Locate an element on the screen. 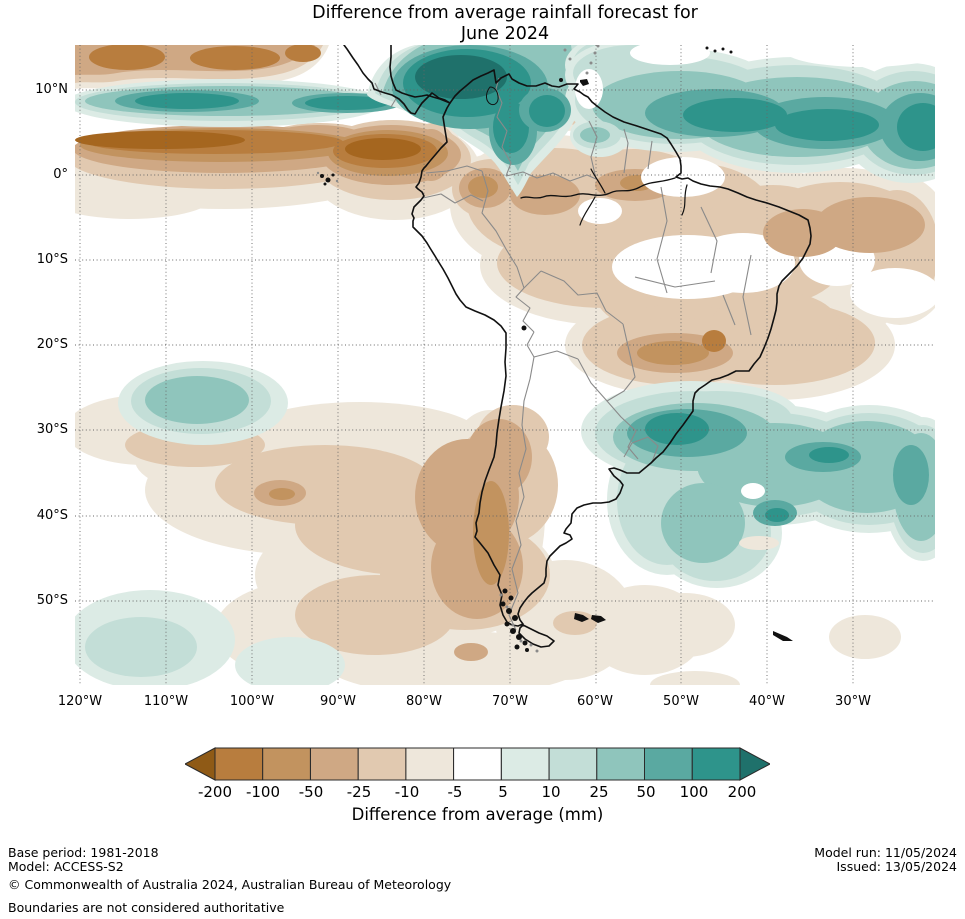 This screenshot has width=965, height=919. colorbar is located at coordinates (477, 764).